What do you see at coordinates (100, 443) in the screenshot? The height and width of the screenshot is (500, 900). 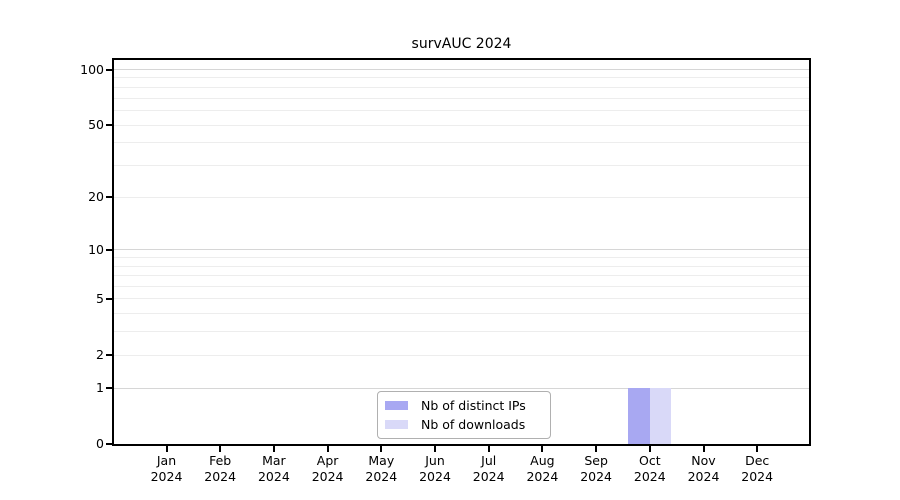 I see `y-tick-label: 0` at bounding box center [100, 443].